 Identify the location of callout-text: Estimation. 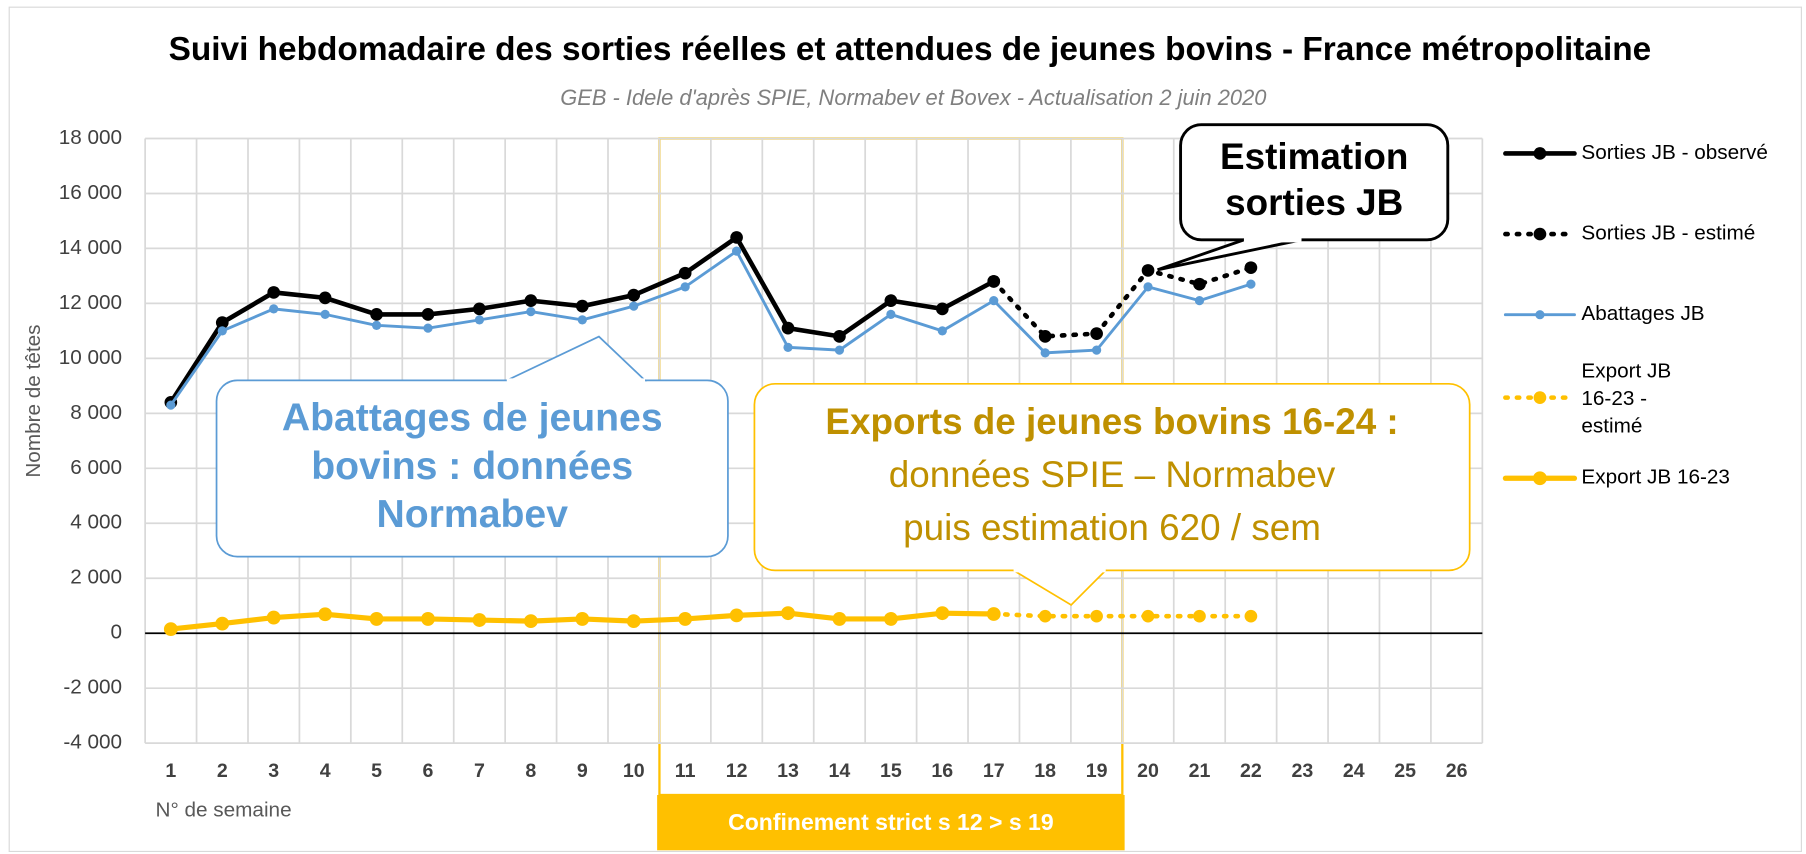
(1314, 156).